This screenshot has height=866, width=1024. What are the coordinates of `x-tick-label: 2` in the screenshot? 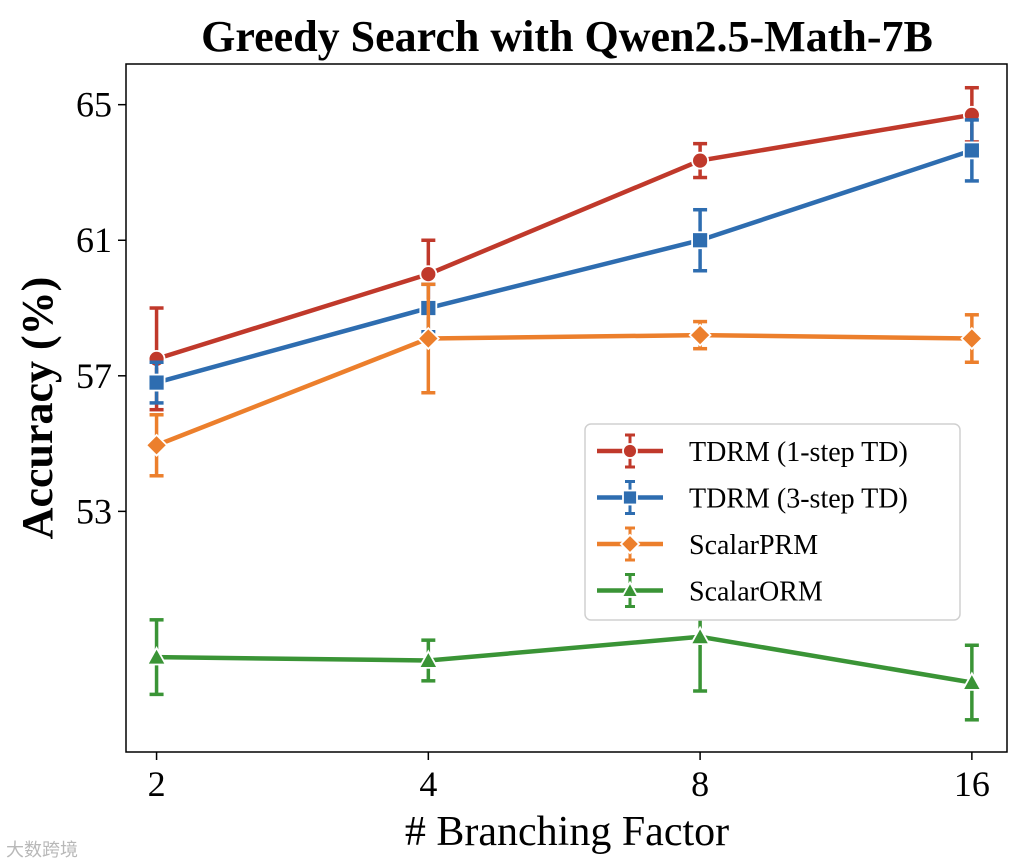 It's located at (157, 784).